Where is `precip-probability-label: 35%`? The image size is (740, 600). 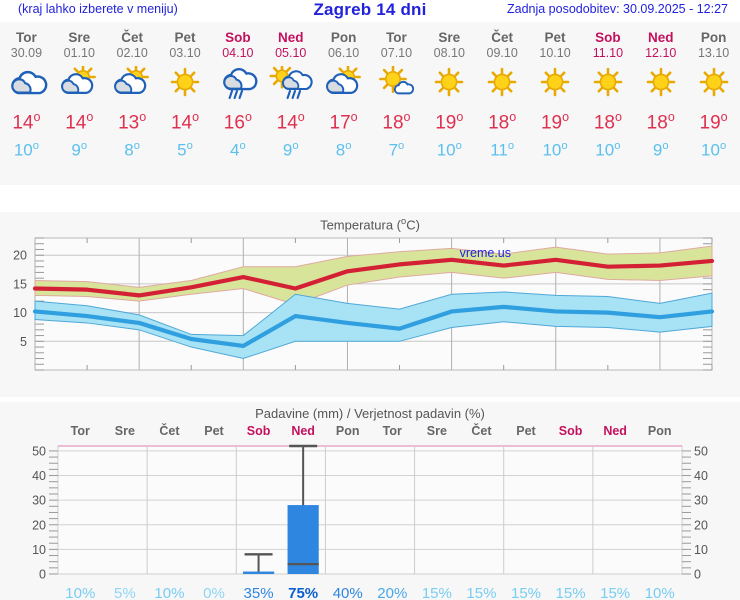 precip-probability-label: 35% is located at coordinates (259, 592).